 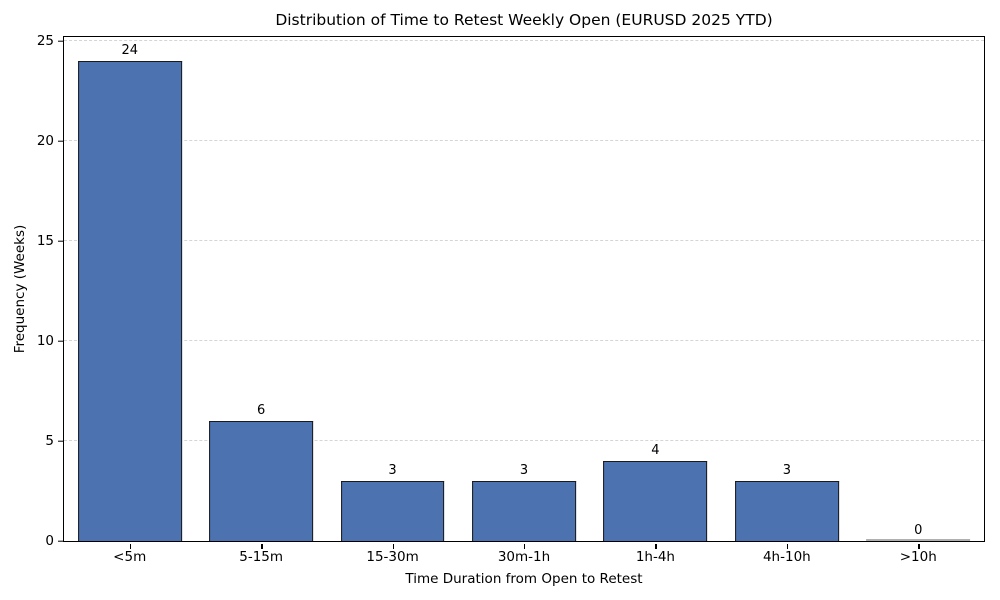 I want to click on bar-slot: 3 30m-1h, so click(x=523, y=301).